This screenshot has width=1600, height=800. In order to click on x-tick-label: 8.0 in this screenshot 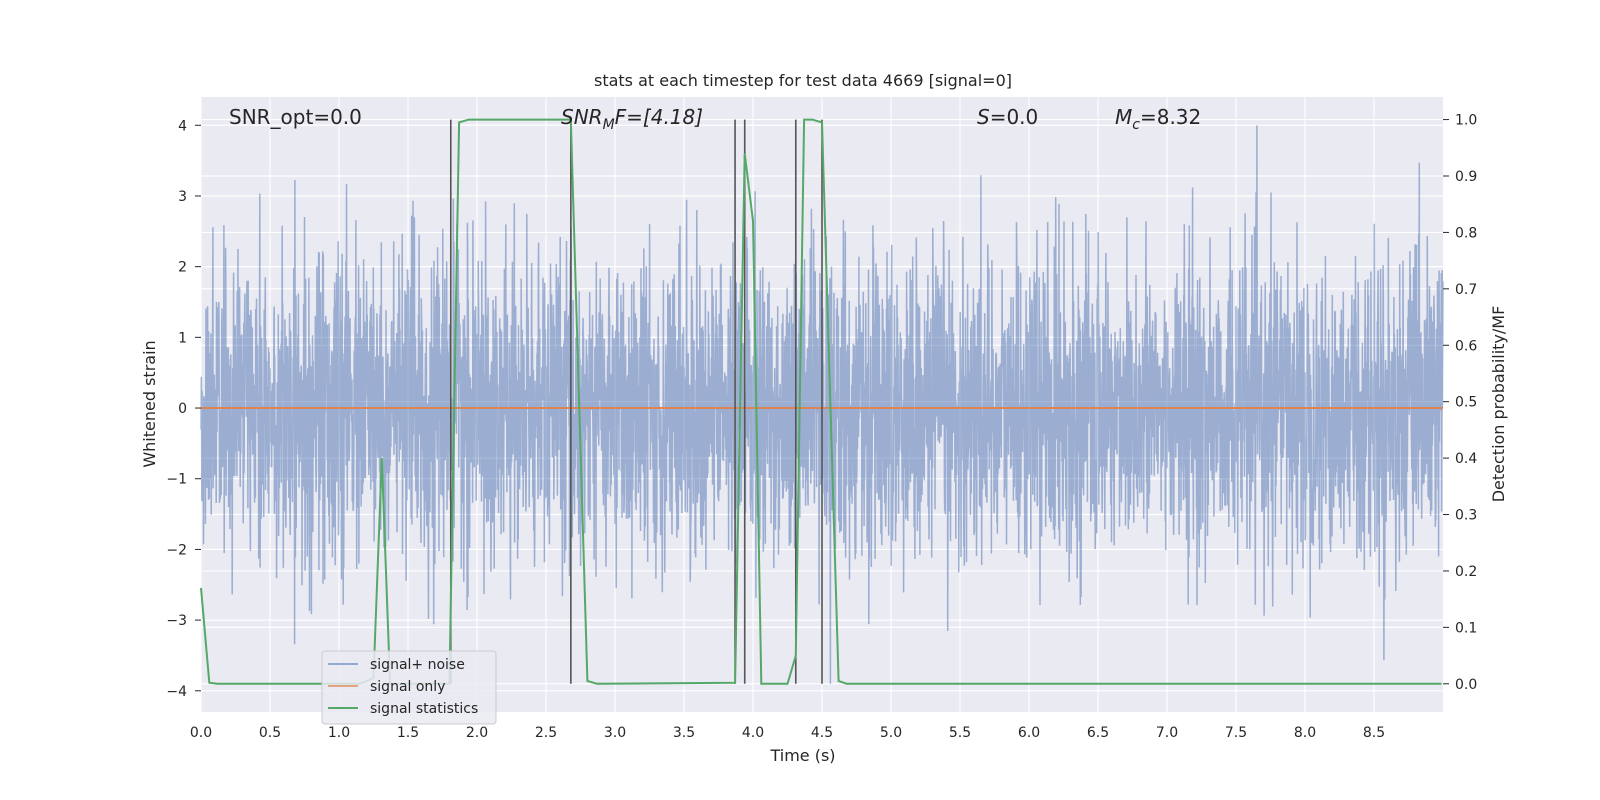, I will do `click(1305, 733)`.